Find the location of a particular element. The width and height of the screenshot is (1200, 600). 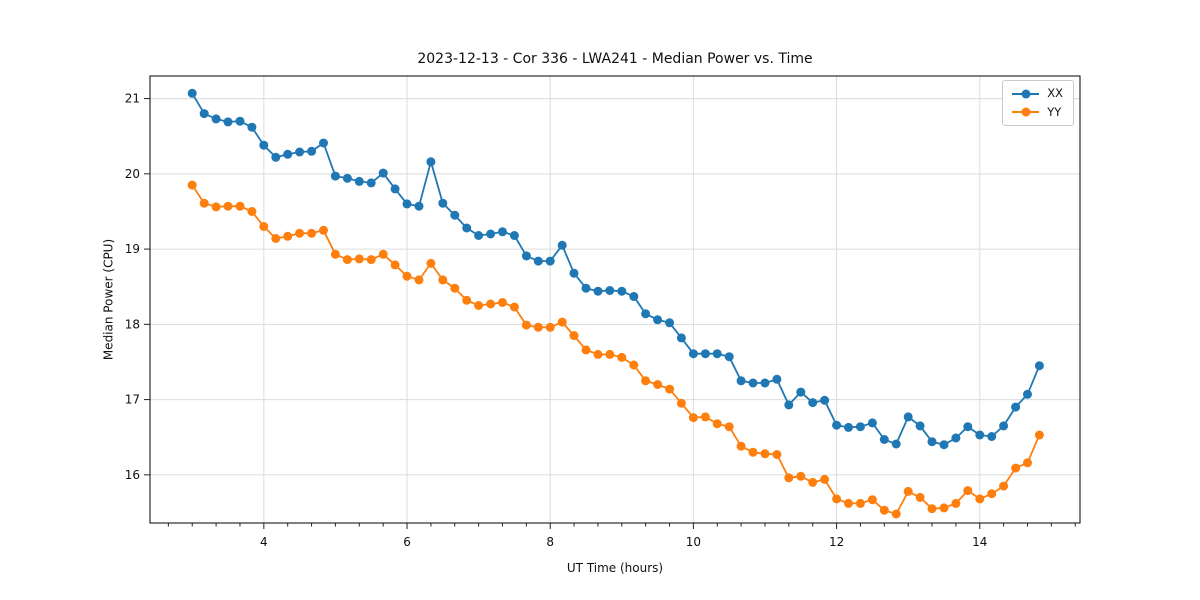

y-tick-label: 21 is located at coordinates (132, 99).